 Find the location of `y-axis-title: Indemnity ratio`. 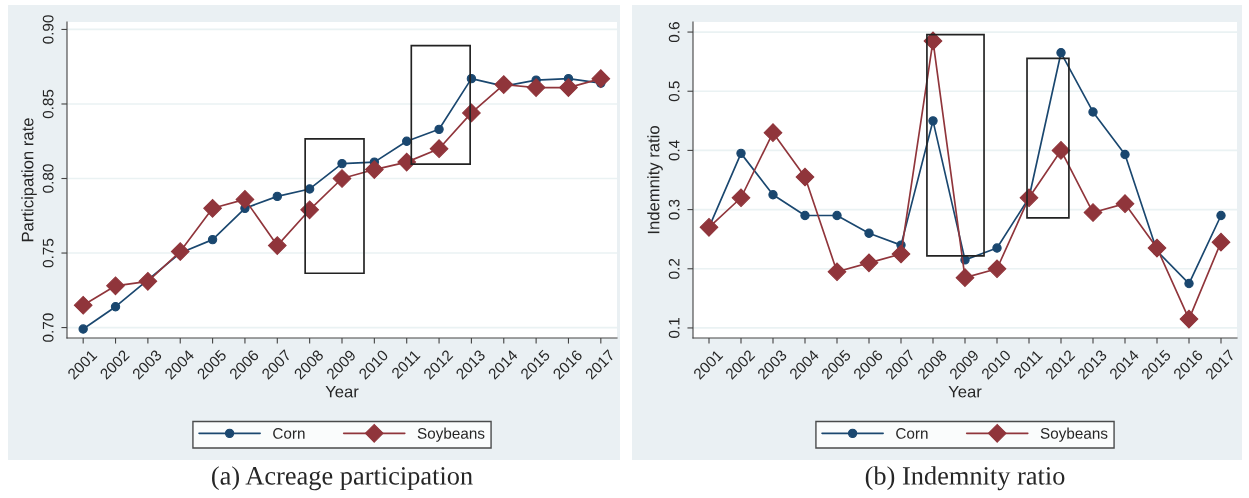

y-axis-title: Indemnity ratio is located at coordinates (655, 180).